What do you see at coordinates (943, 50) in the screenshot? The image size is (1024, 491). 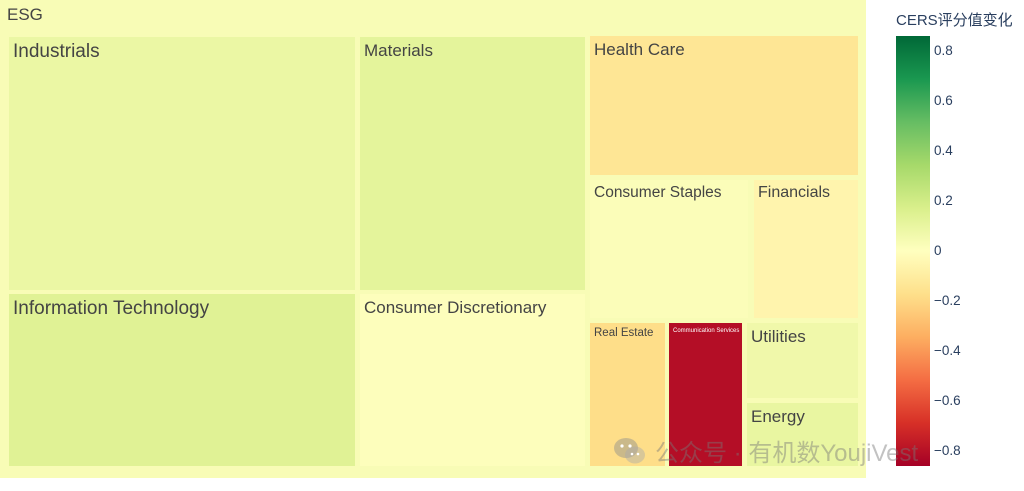 I see `colorbar-tick-label: 0.8` at bounding box center [943, 50].